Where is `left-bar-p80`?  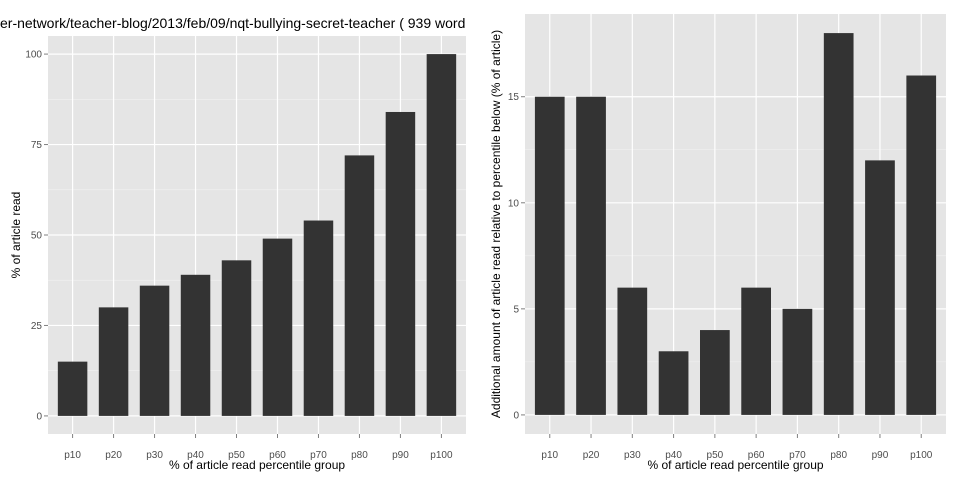 left-bar-p80 is located at coordinates (359, 285).